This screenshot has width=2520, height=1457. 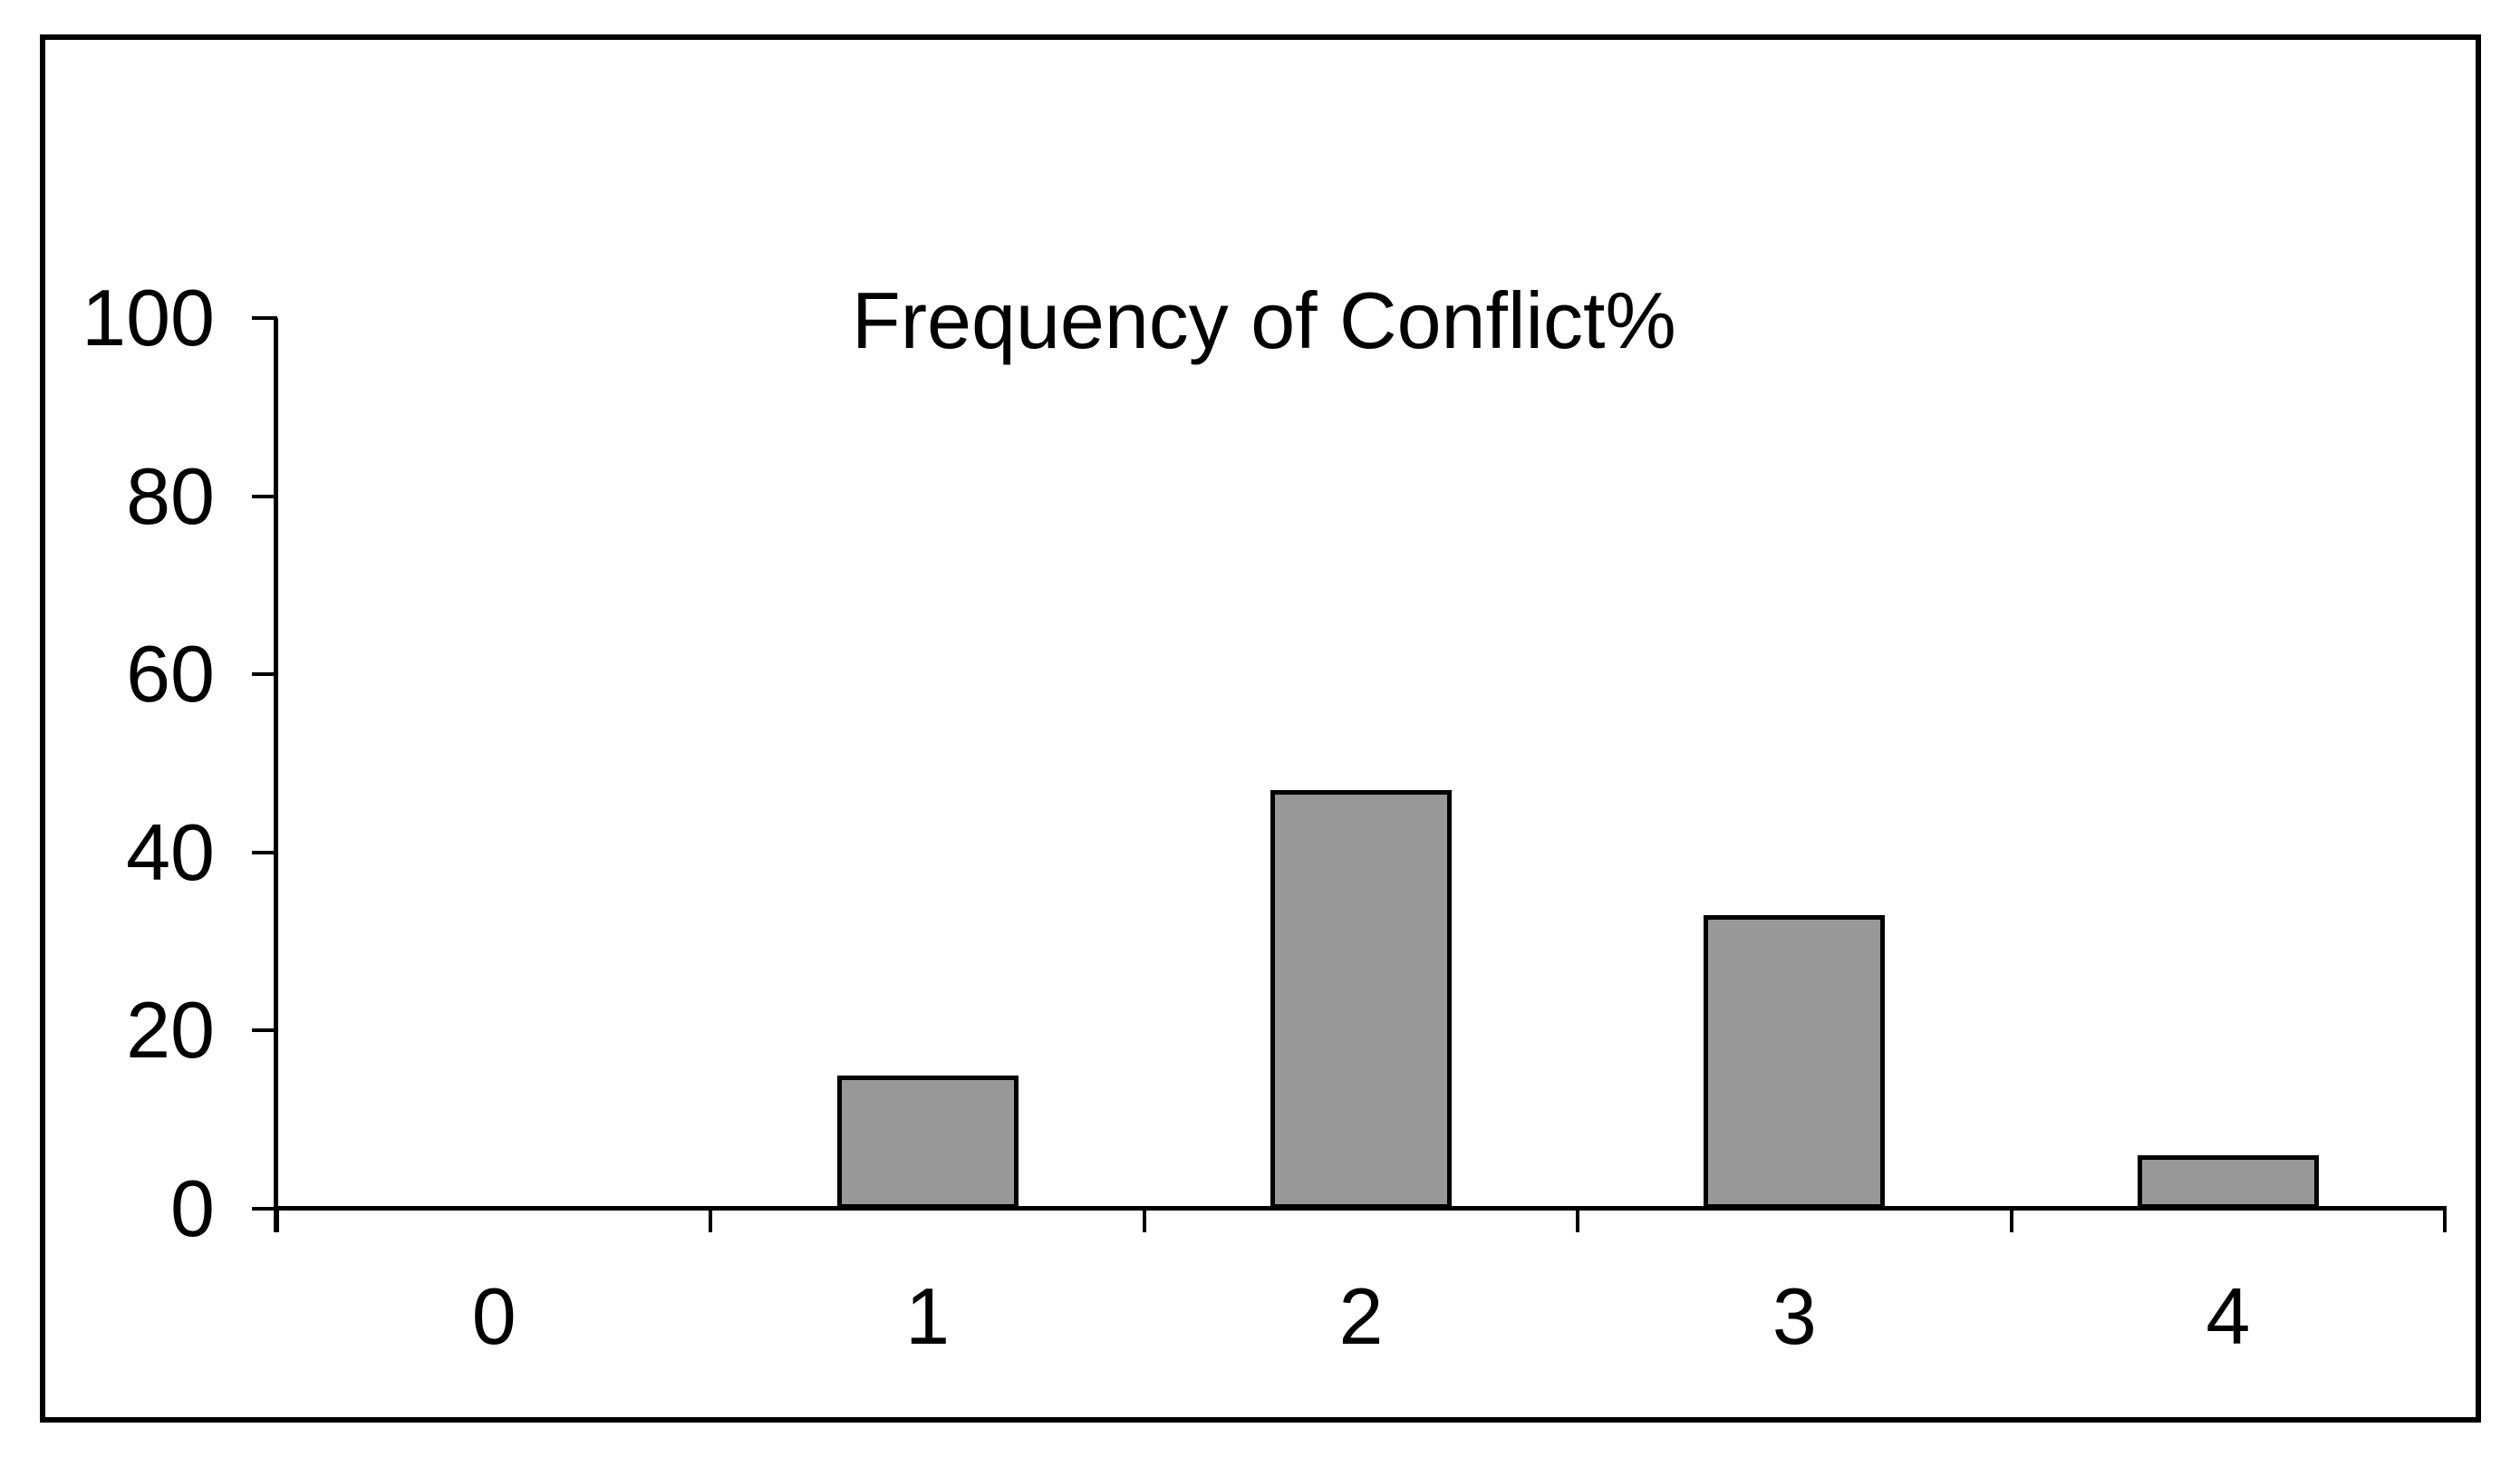 I want to click on x-axis-category-label: 3, so click(x=1795, y=1316).